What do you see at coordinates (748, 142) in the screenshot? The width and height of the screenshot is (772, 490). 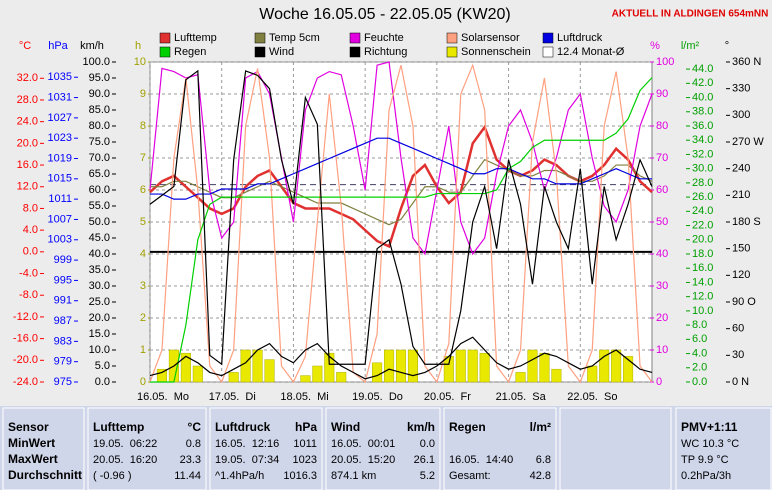 I see `y-tick-label: 270 W` at bounding box center [748, 142].